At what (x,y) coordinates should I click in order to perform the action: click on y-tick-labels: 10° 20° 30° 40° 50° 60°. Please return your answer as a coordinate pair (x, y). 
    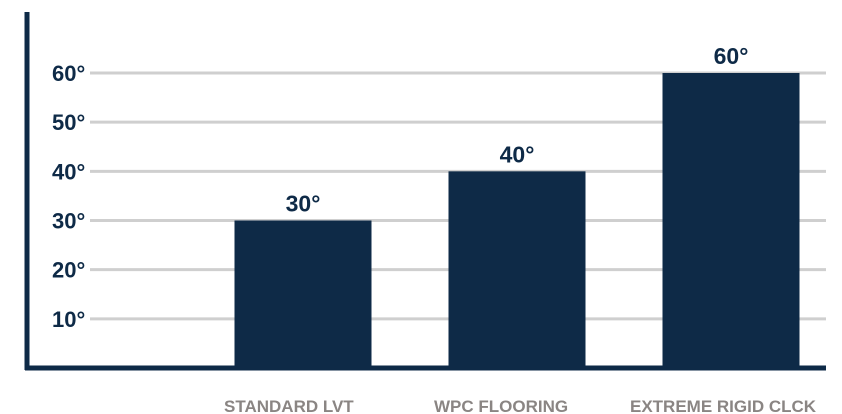
    Looking at the image, I should click on (68, 196).